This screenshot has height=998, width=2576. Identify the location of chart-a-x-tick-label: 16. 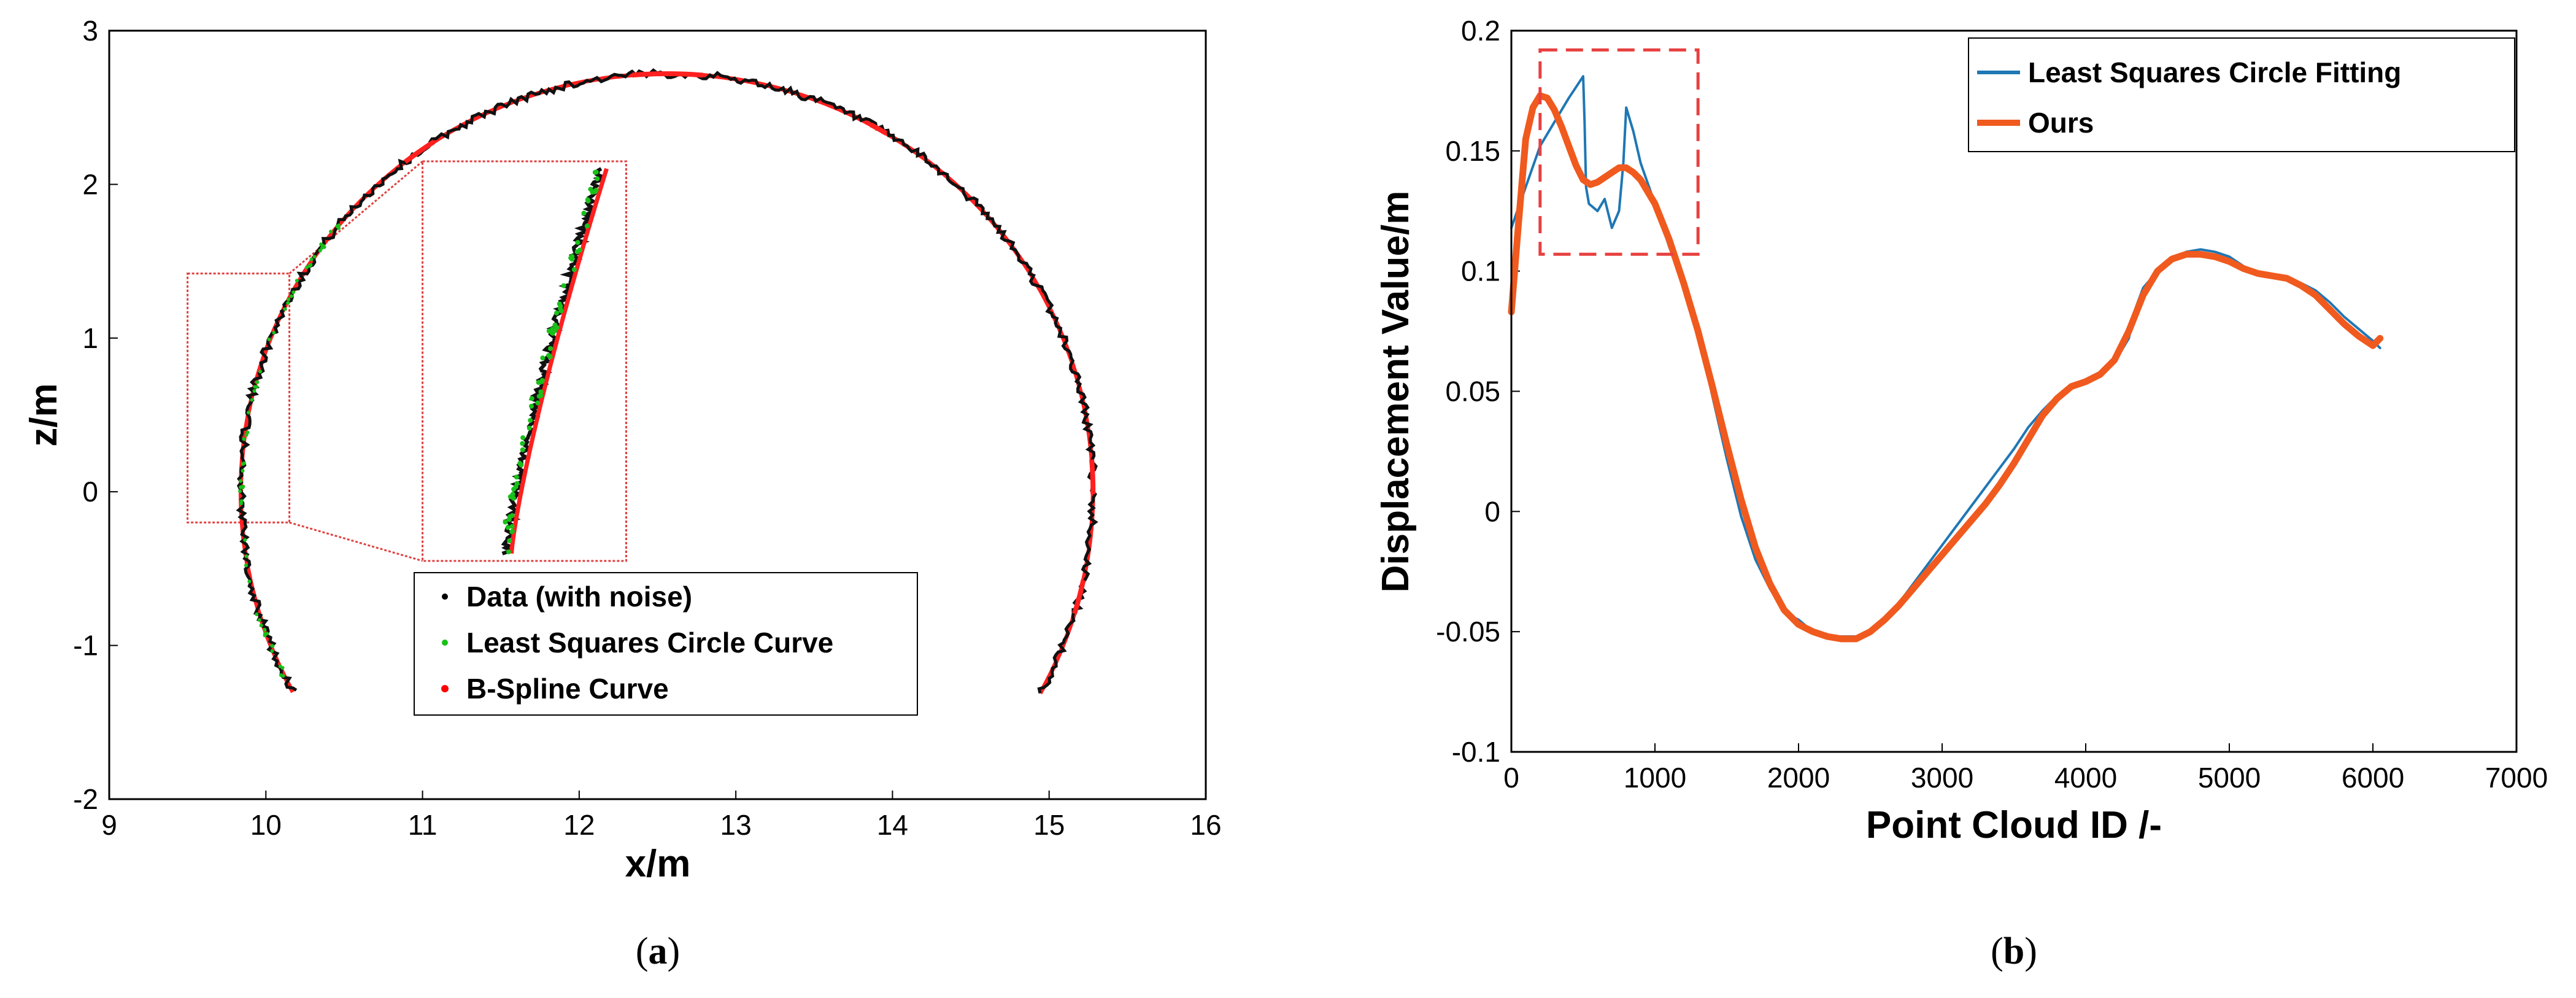
(1205, 825).